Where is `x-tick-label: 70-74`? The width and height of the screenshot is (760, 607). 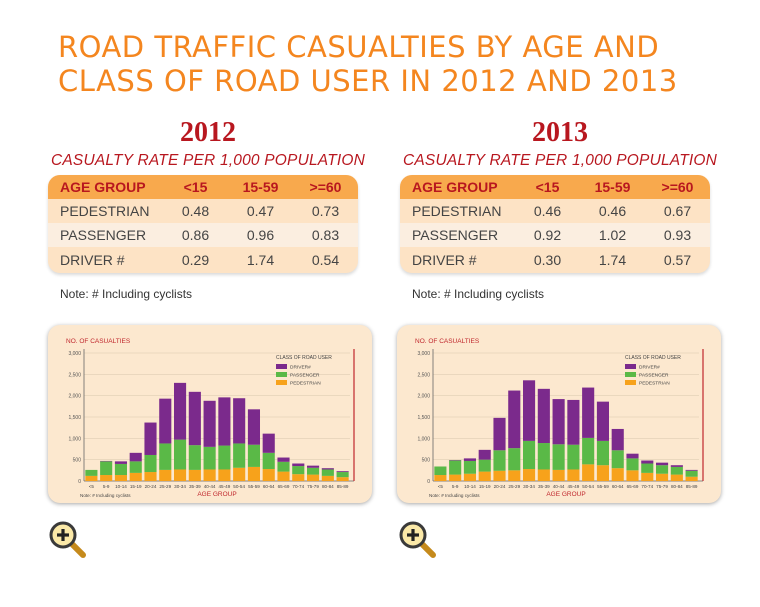
x-tick-label: 70-74 is located at coordinates (298, 486).